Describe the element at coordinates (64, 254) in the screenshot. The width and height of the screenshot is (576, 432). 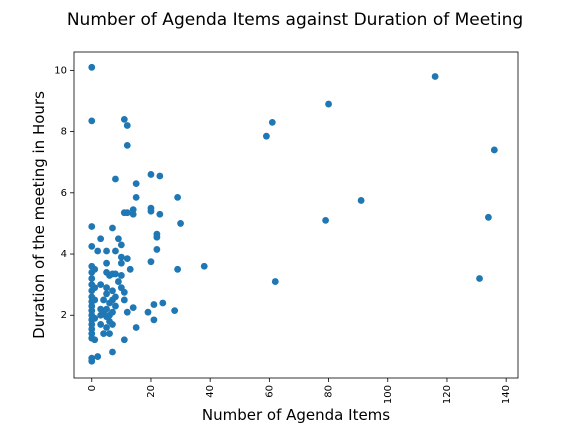
I see `y-tick-label: 4` at that location.